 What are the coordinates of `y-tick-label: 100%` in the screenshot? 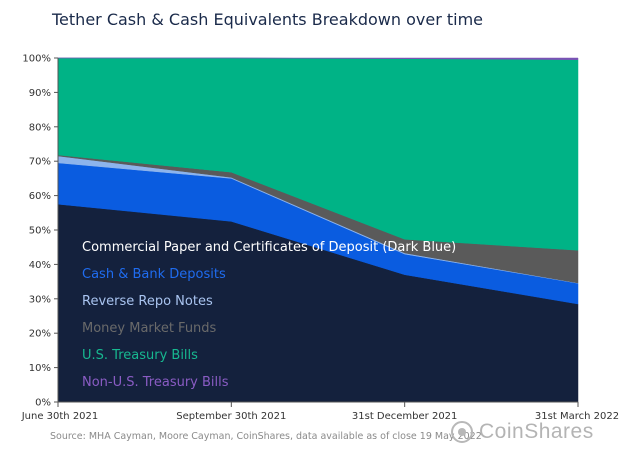 It's located at (36, 59).